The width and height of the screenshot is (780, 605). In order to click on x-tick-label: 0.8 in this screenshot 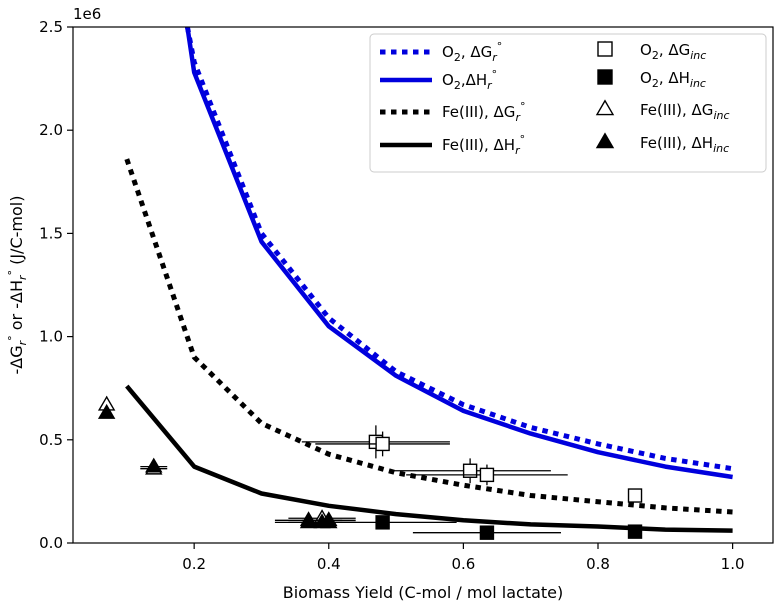, I will do `click(598, 564)`.